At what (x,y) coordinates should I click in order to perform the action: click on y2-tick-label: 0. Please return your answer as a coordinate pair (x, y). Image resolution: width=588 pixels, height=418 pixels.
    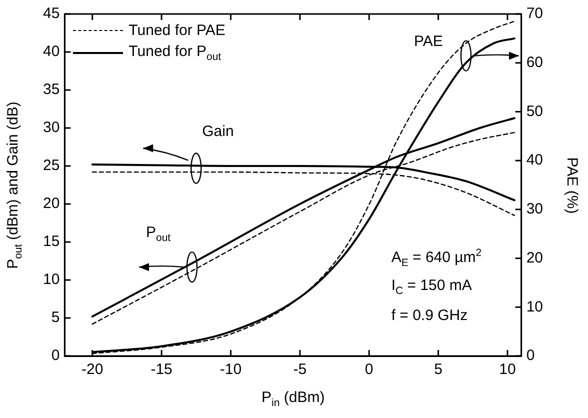
    Looking at the image, I should click on (530, 355).